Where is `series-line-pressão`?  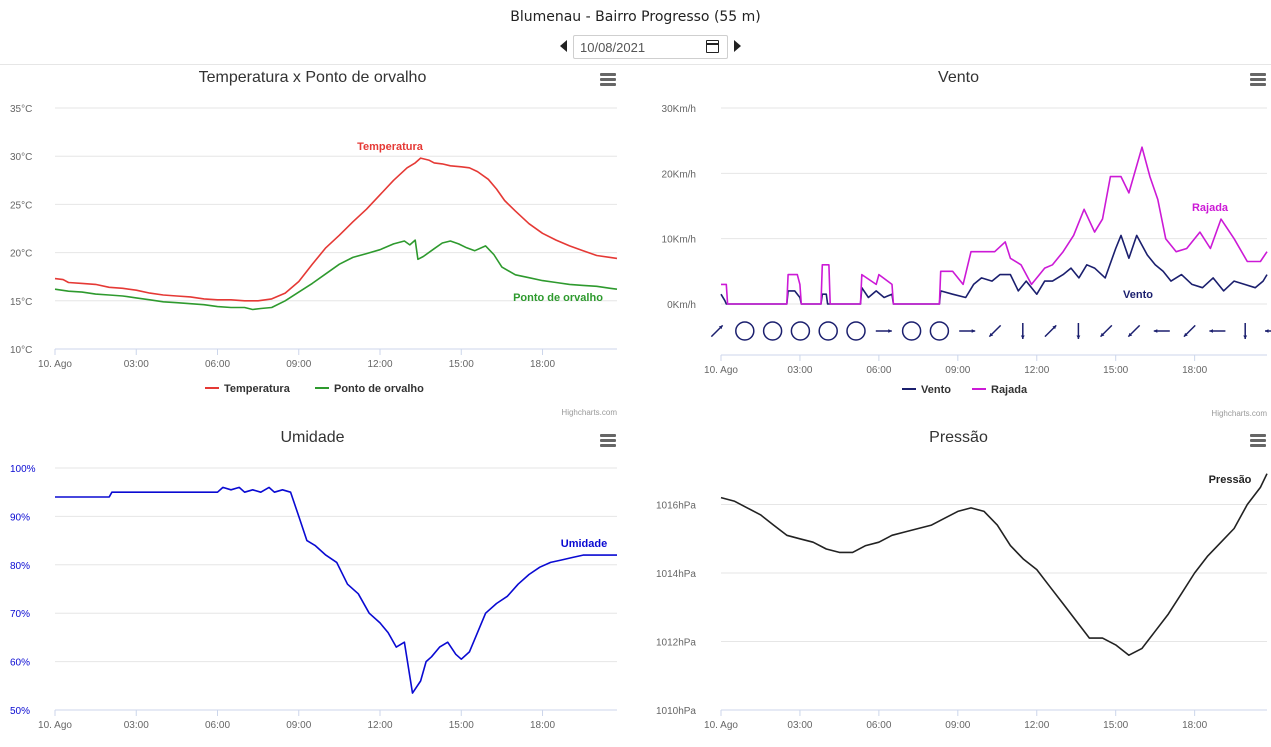
series-line-pressão is located at coordinates (994, 564).